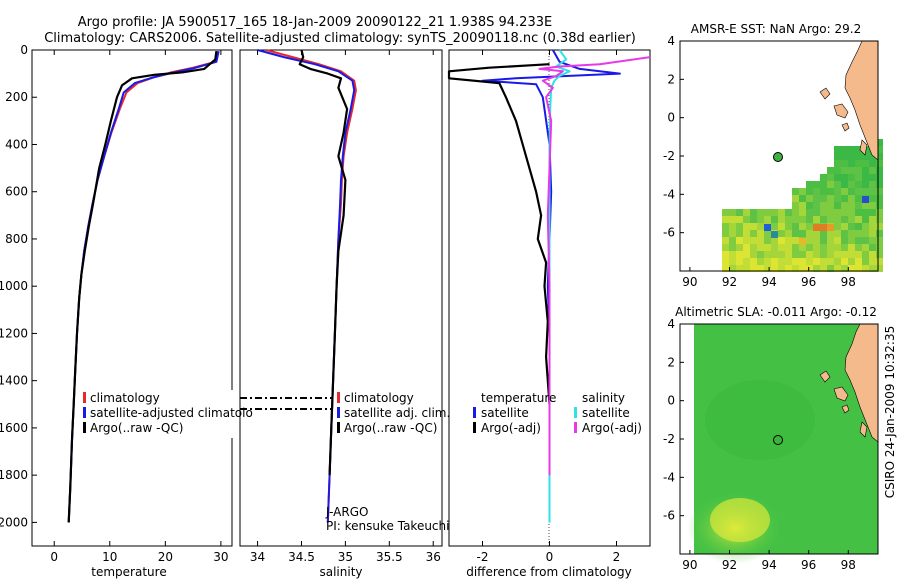 Image resolution: width=900 pixels, height=580 pixels. I want to click on xtick-label: 20, so click(165, 557).